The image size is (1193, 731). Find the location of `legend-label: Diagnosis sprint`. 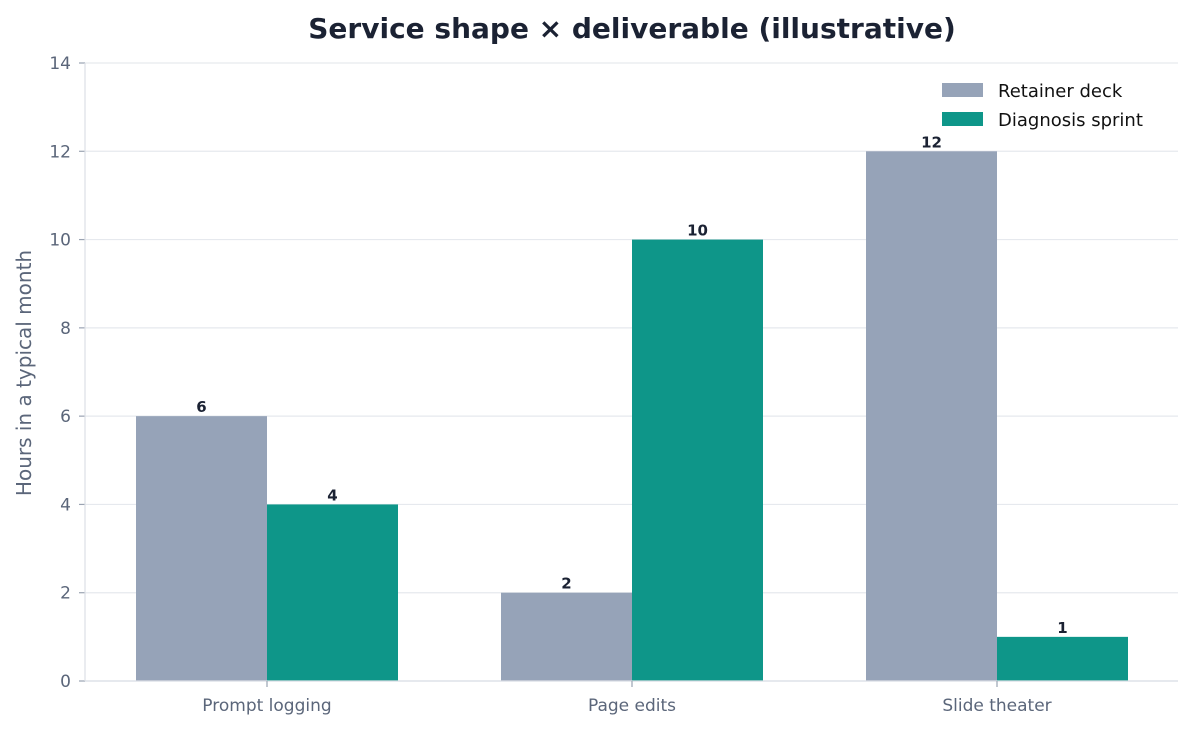

legend-label: Diagnosis sprint is located at coordinates (1070, 120).